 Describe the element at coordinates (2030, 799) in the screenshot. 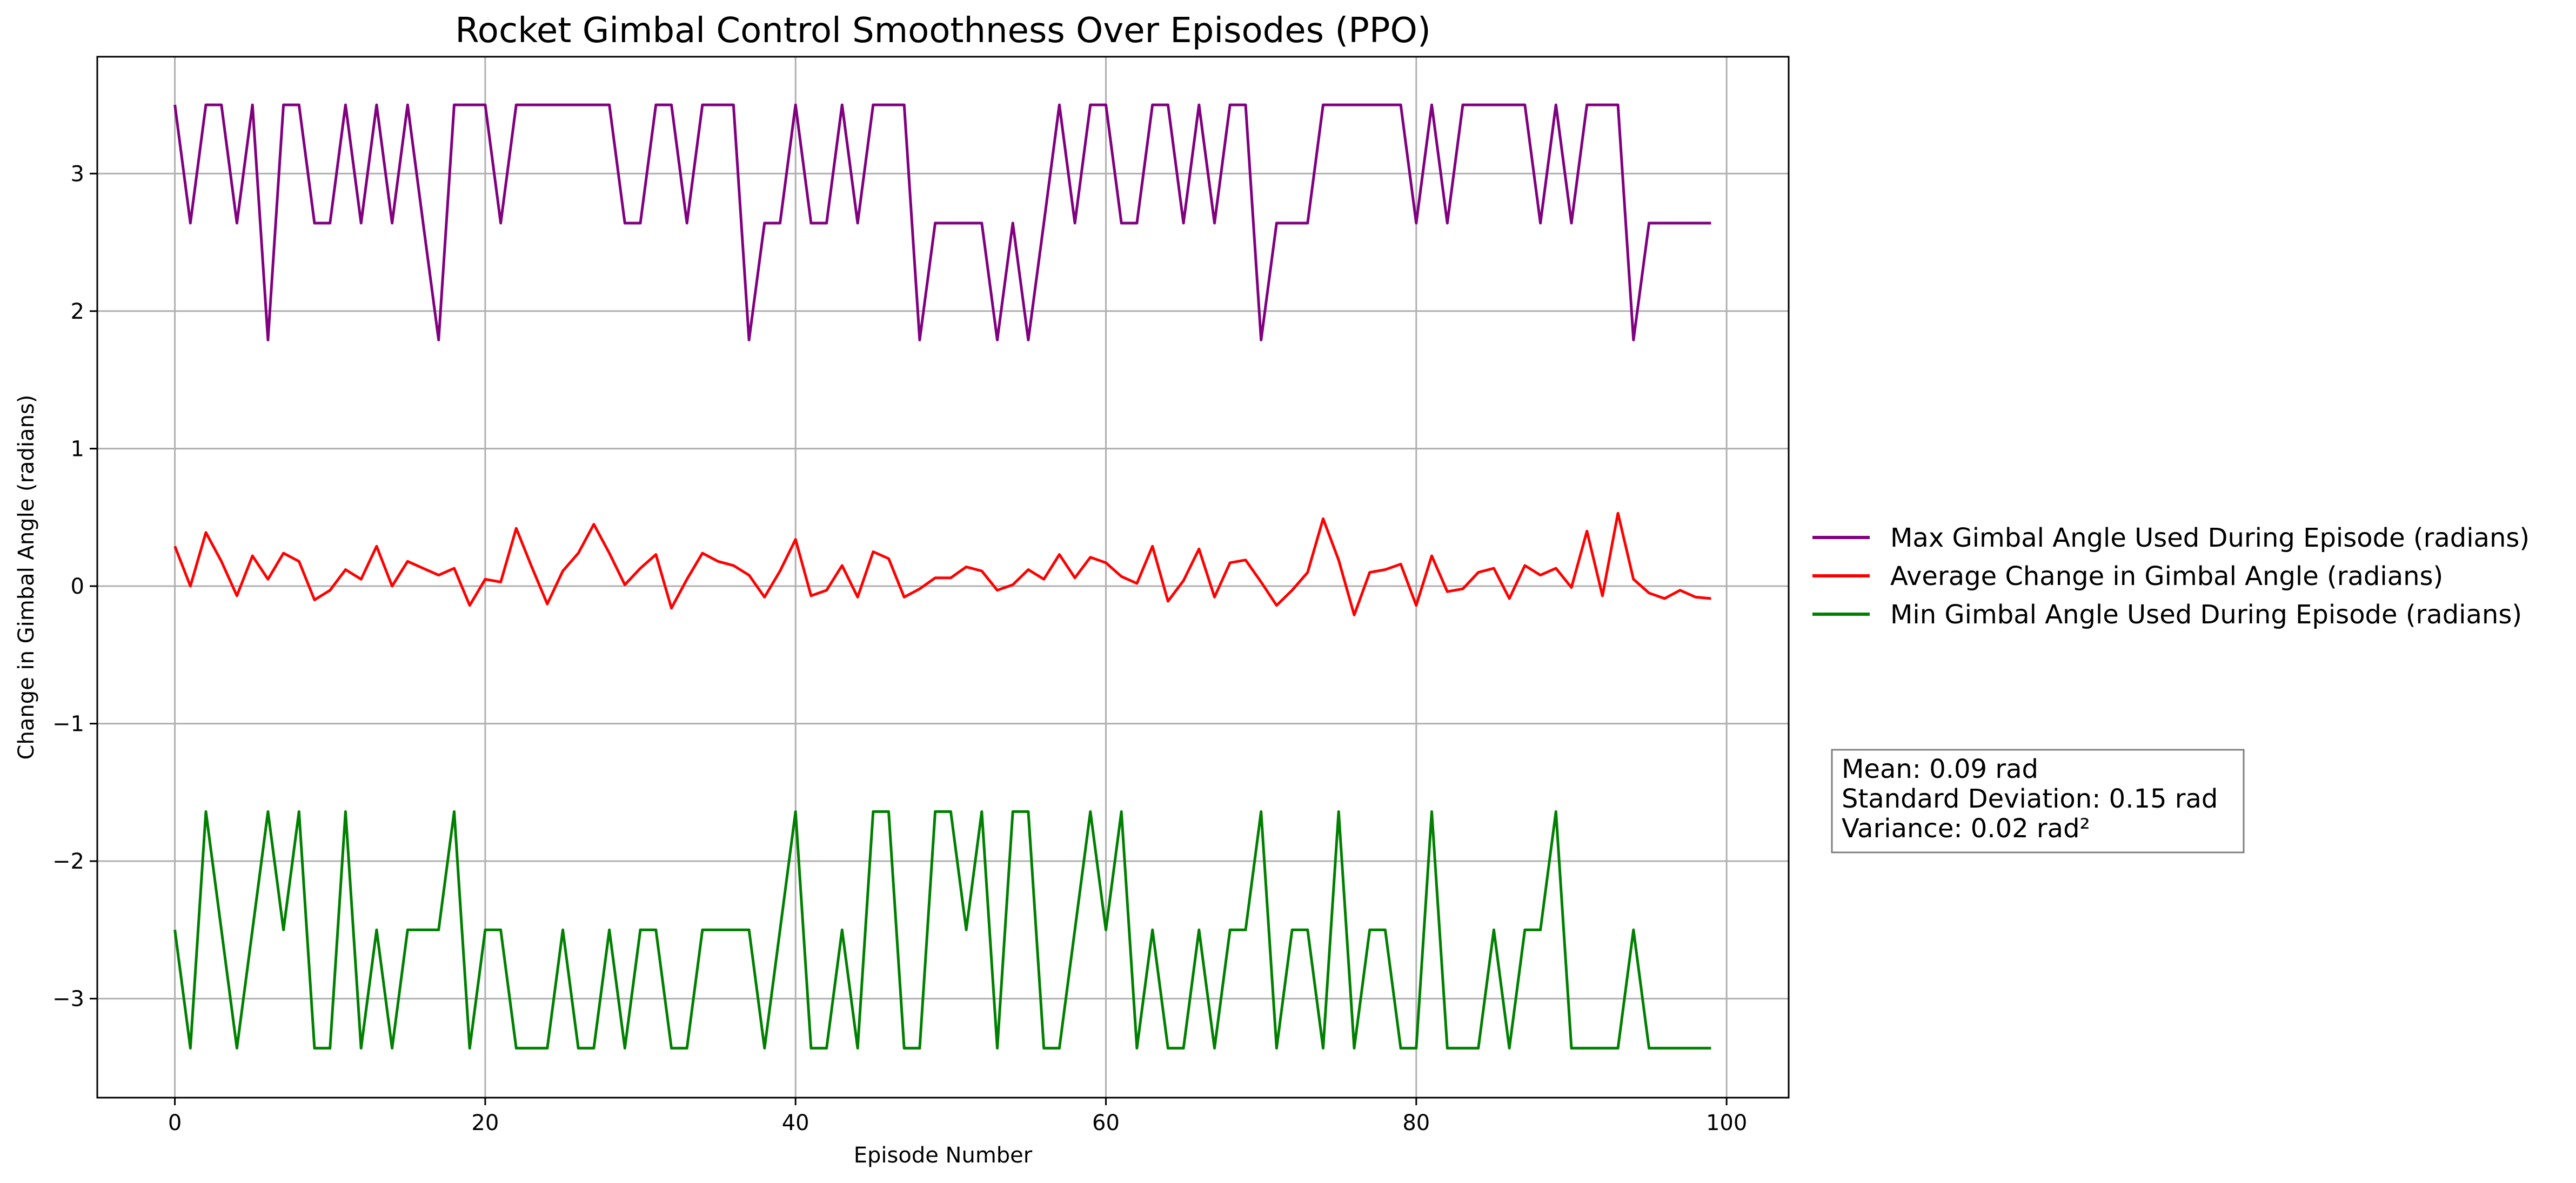

I see `stats-std-dev: Standard Deviation: 0.15 rad` at that location.